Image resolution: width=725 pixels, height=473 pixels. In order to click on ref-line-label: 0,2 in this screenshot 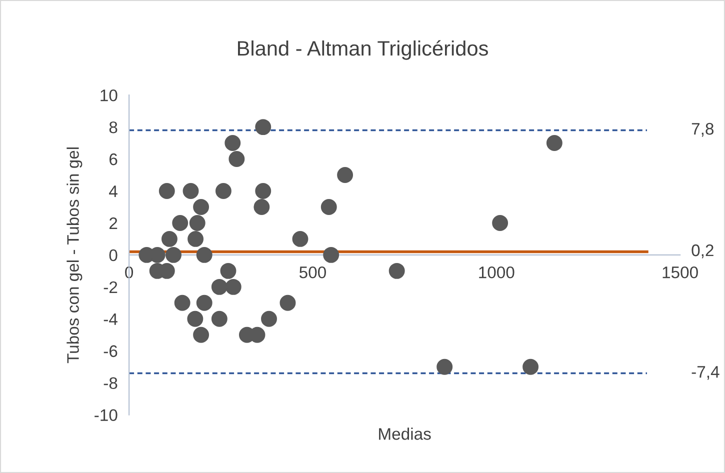, I will do `click(703, 251)`.